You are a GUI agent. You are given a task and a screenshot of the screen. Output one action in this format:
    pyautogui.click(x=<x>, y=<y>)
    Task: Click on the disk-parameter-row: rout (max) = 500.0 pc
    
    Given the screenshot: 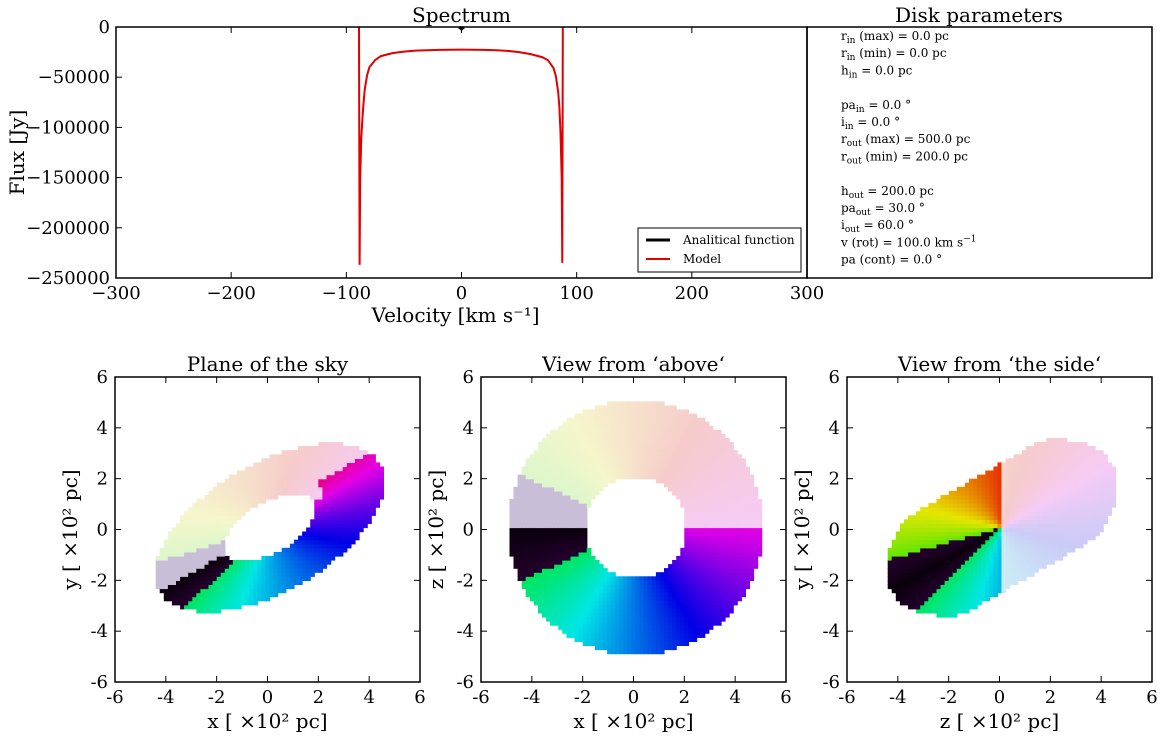 What is the action you would take?
    pyautogui.click(x=906, y=140)
    